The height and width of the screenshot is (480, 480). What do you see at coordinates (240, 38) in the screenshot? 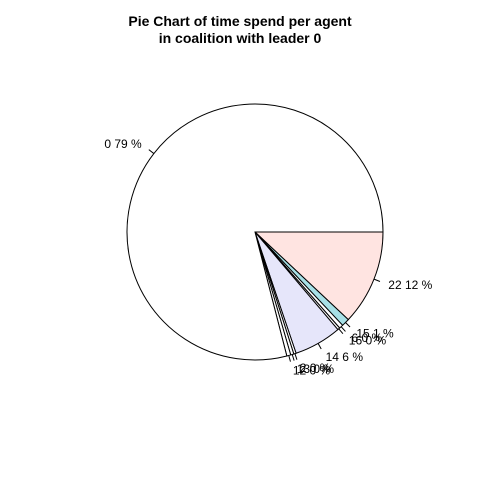
I see `chart-title-line-2: in coalition with leader 0` at bounding box center [240, 38].